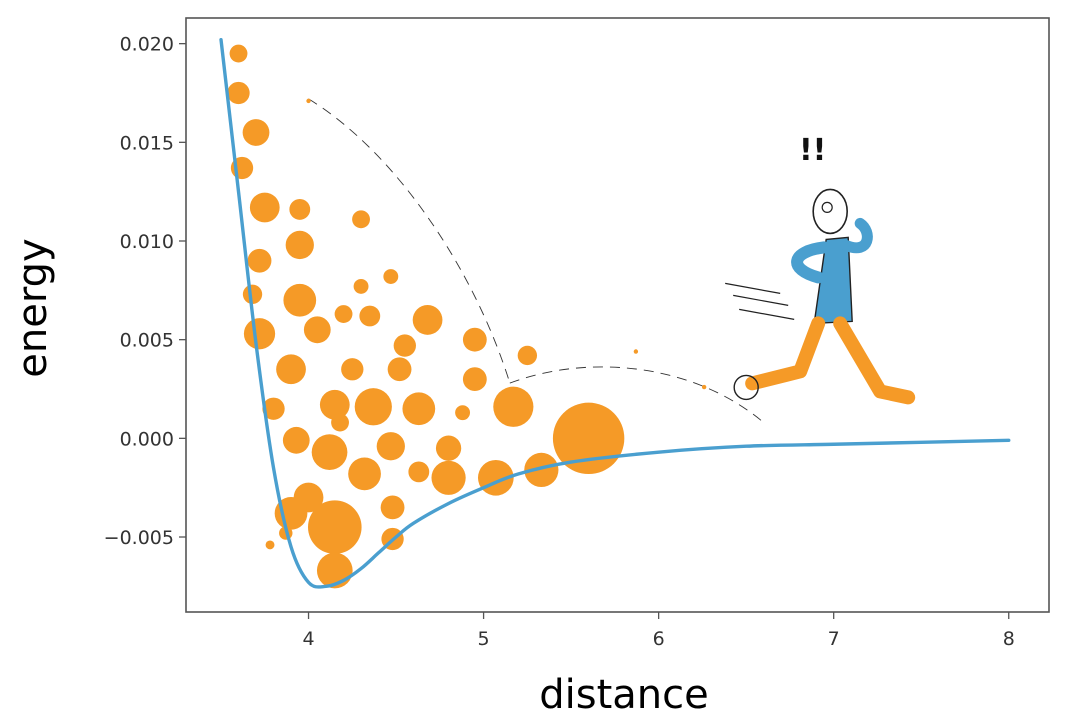 Image resolution: width=1077 pixels, height=726 pixels. Describe the element at coordinates (856, 235) in the screenshot. I see `person-right-arm` at that location.